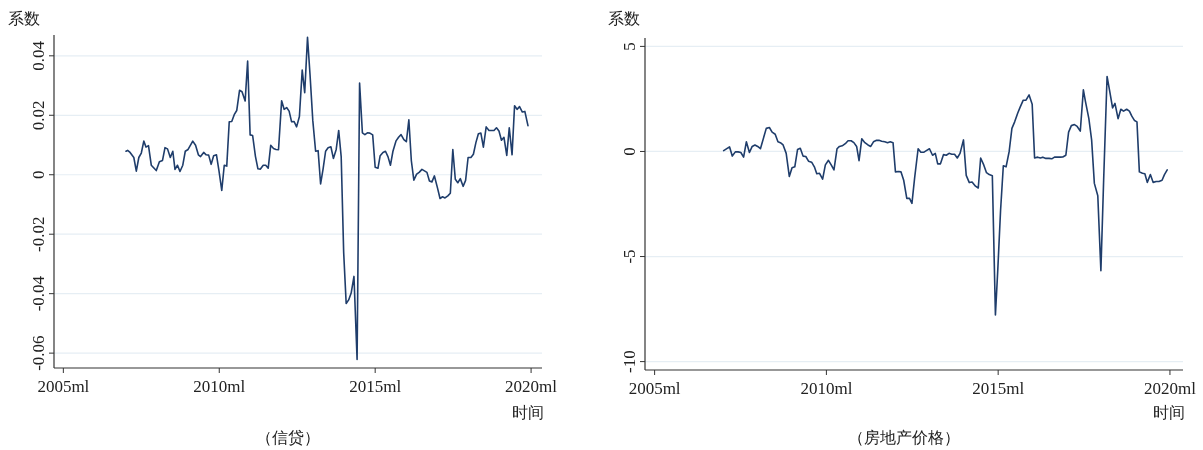 This screenshot has width=1203, height=450. Describe the element at coordinates (629, 361) in the screenshot. I see `y-tick-label: -10` at that location.